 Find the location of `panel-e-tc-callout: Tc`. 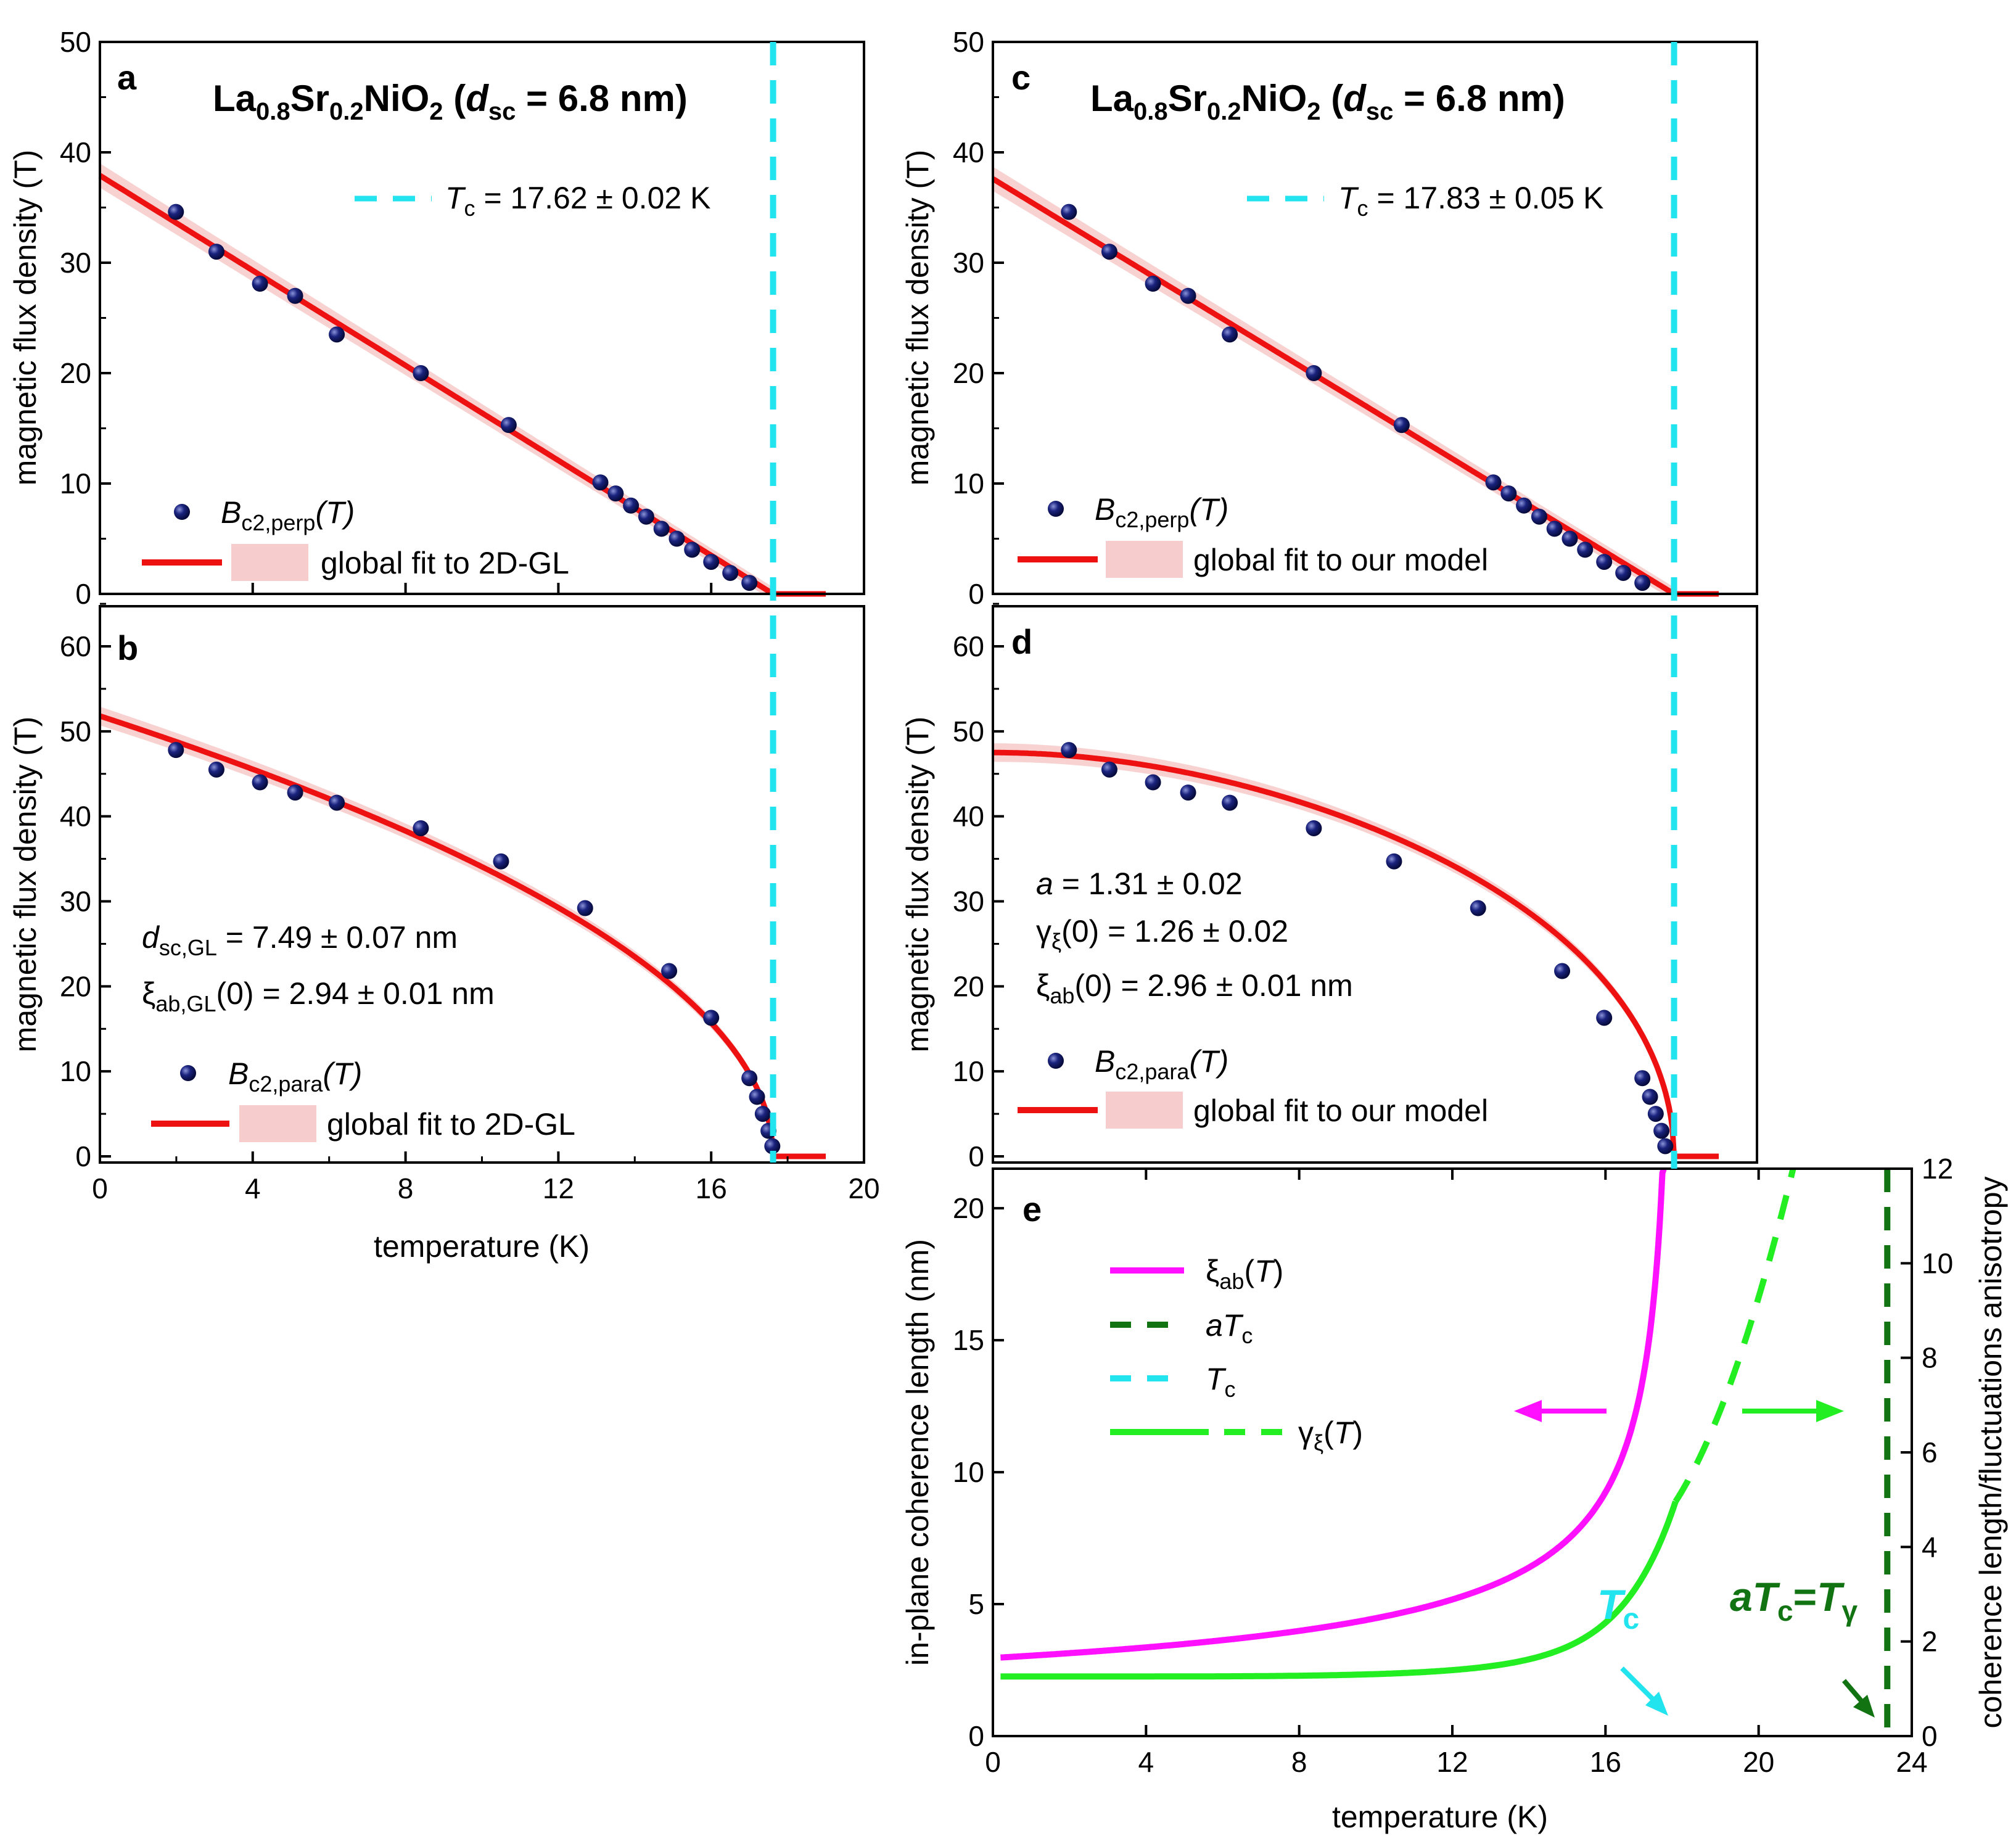

panel-e-tc-callout: Tc is located at coordinates (1618, 1608).